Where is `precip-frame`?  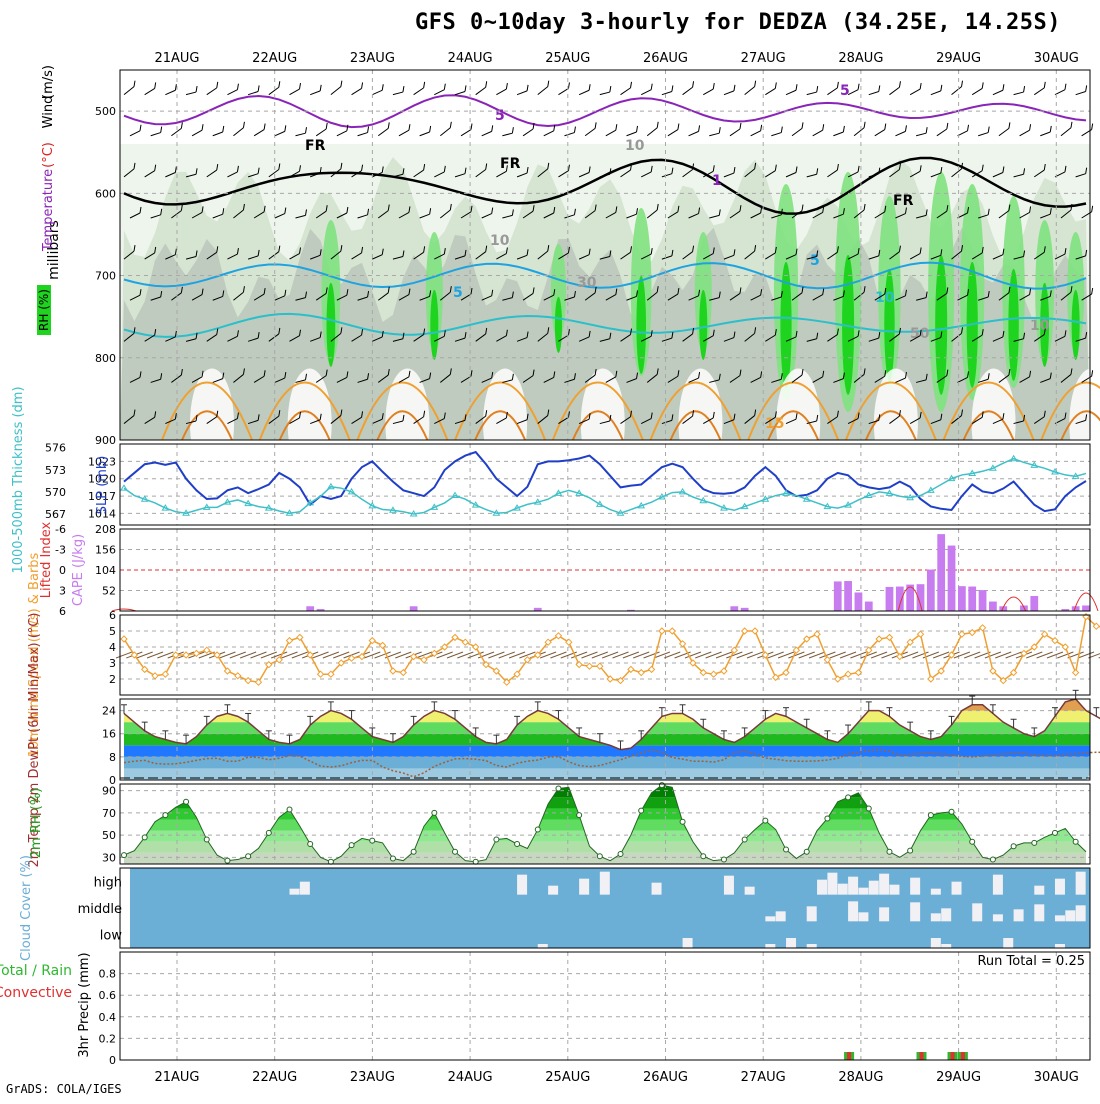
precip-frame is located at coordinates (605, 1006).